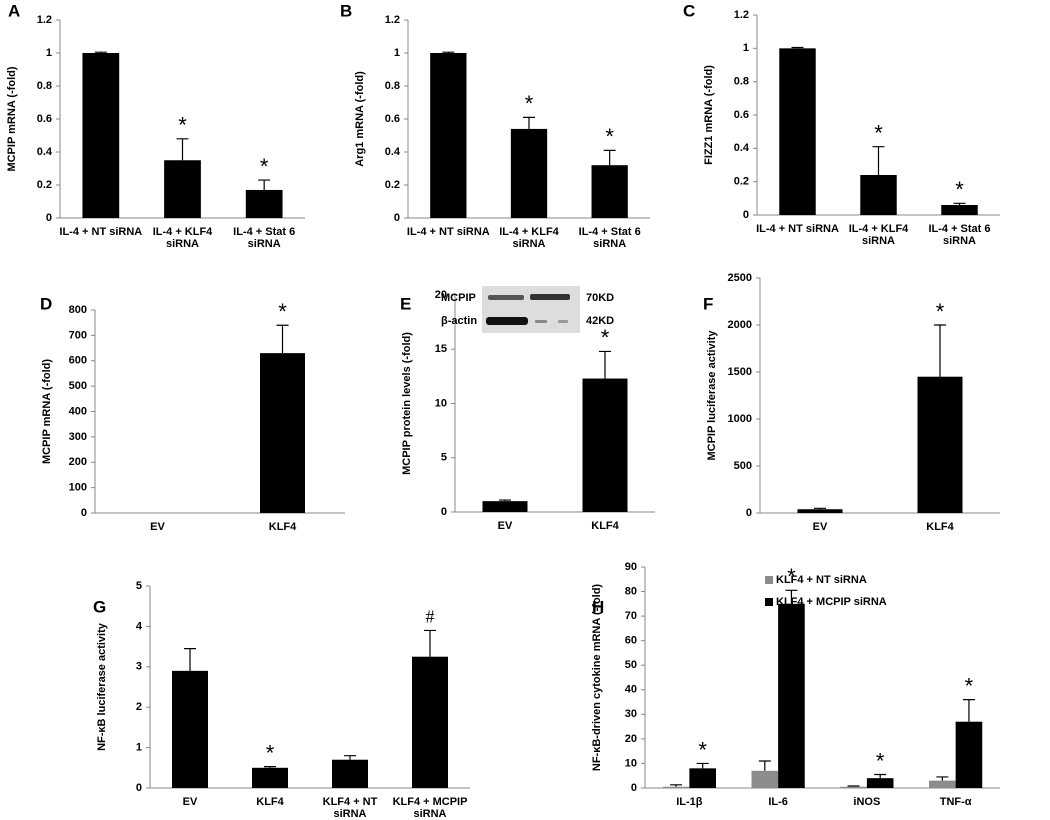  What do you see at coordinates (459, 321) in the screenshot?
I see `blot-label: β-actin` at bounding box center [459, 321].